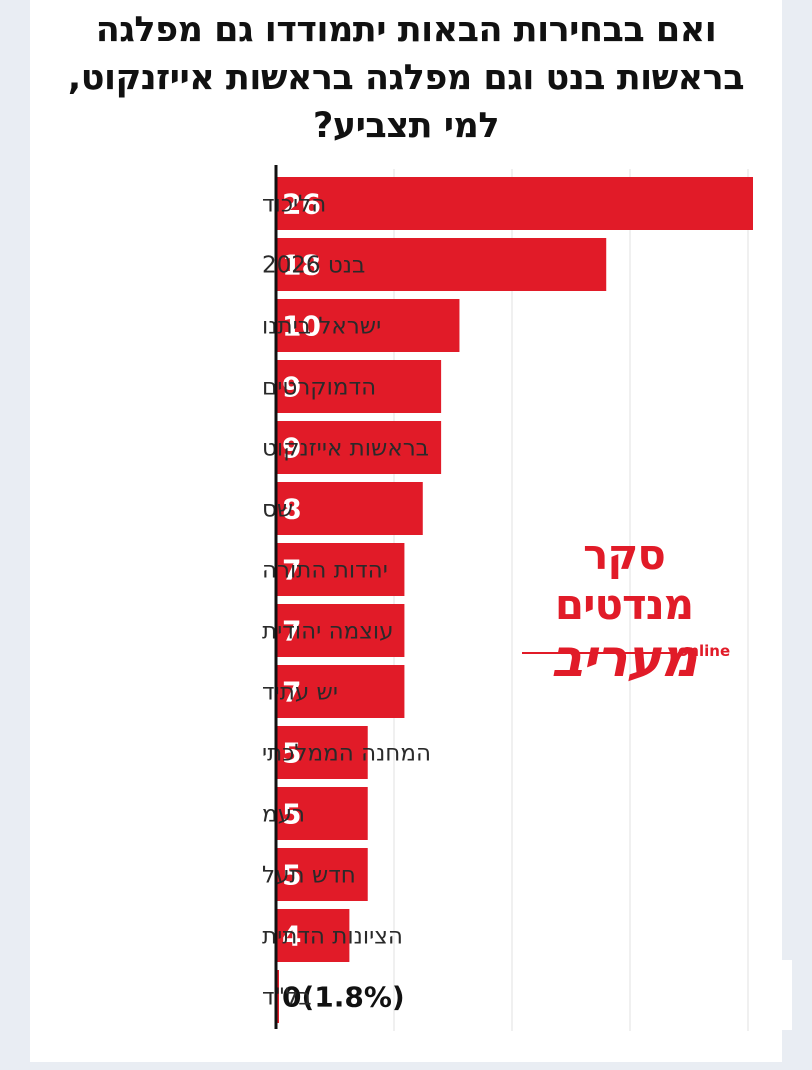 The width and height of the screenshot is (812, 1070). Describe the element at coordinates (319, 388) in the screenshot. I see `category-label: הדמוקרטים` at that location.